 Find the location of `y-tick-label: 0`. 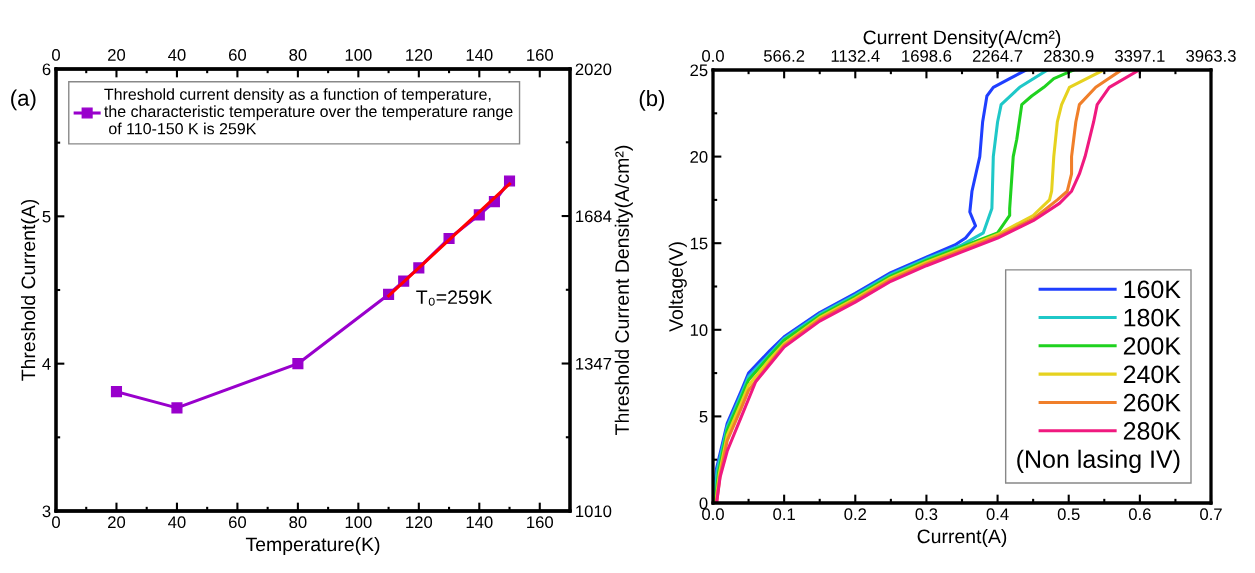

y-tick-label: 0 is located at coordinates (703, 503).